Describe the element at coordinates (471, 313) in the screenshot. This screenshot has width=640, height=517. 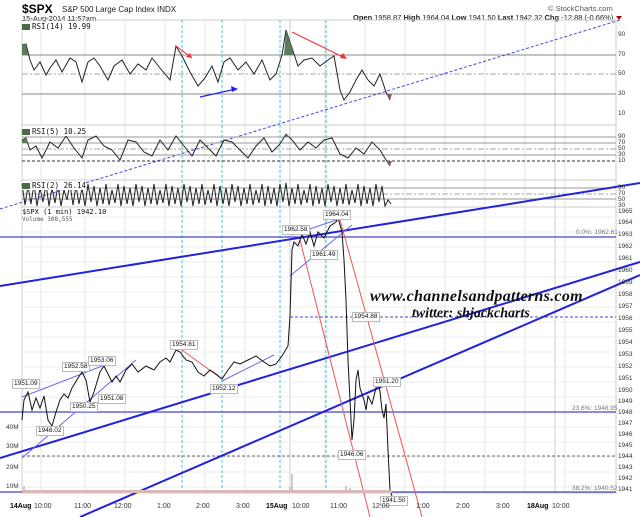
I see `watermark-twitter: twitter: shjackcharts` at that location.